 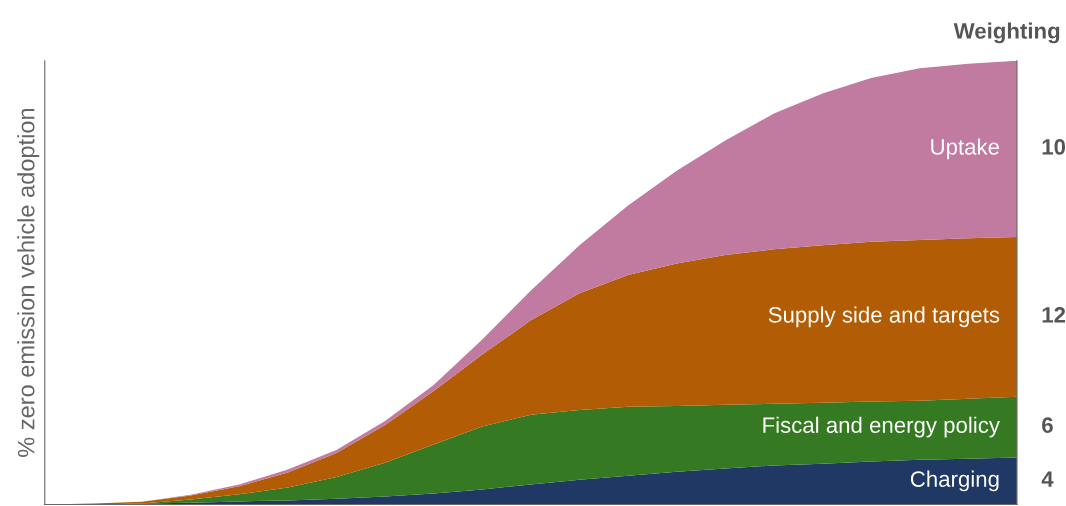 What do you see at coordinates (881, 427) in the screenshot?
I see `series-label: Fiscal and energy policy` at bounding box center [881, 427].